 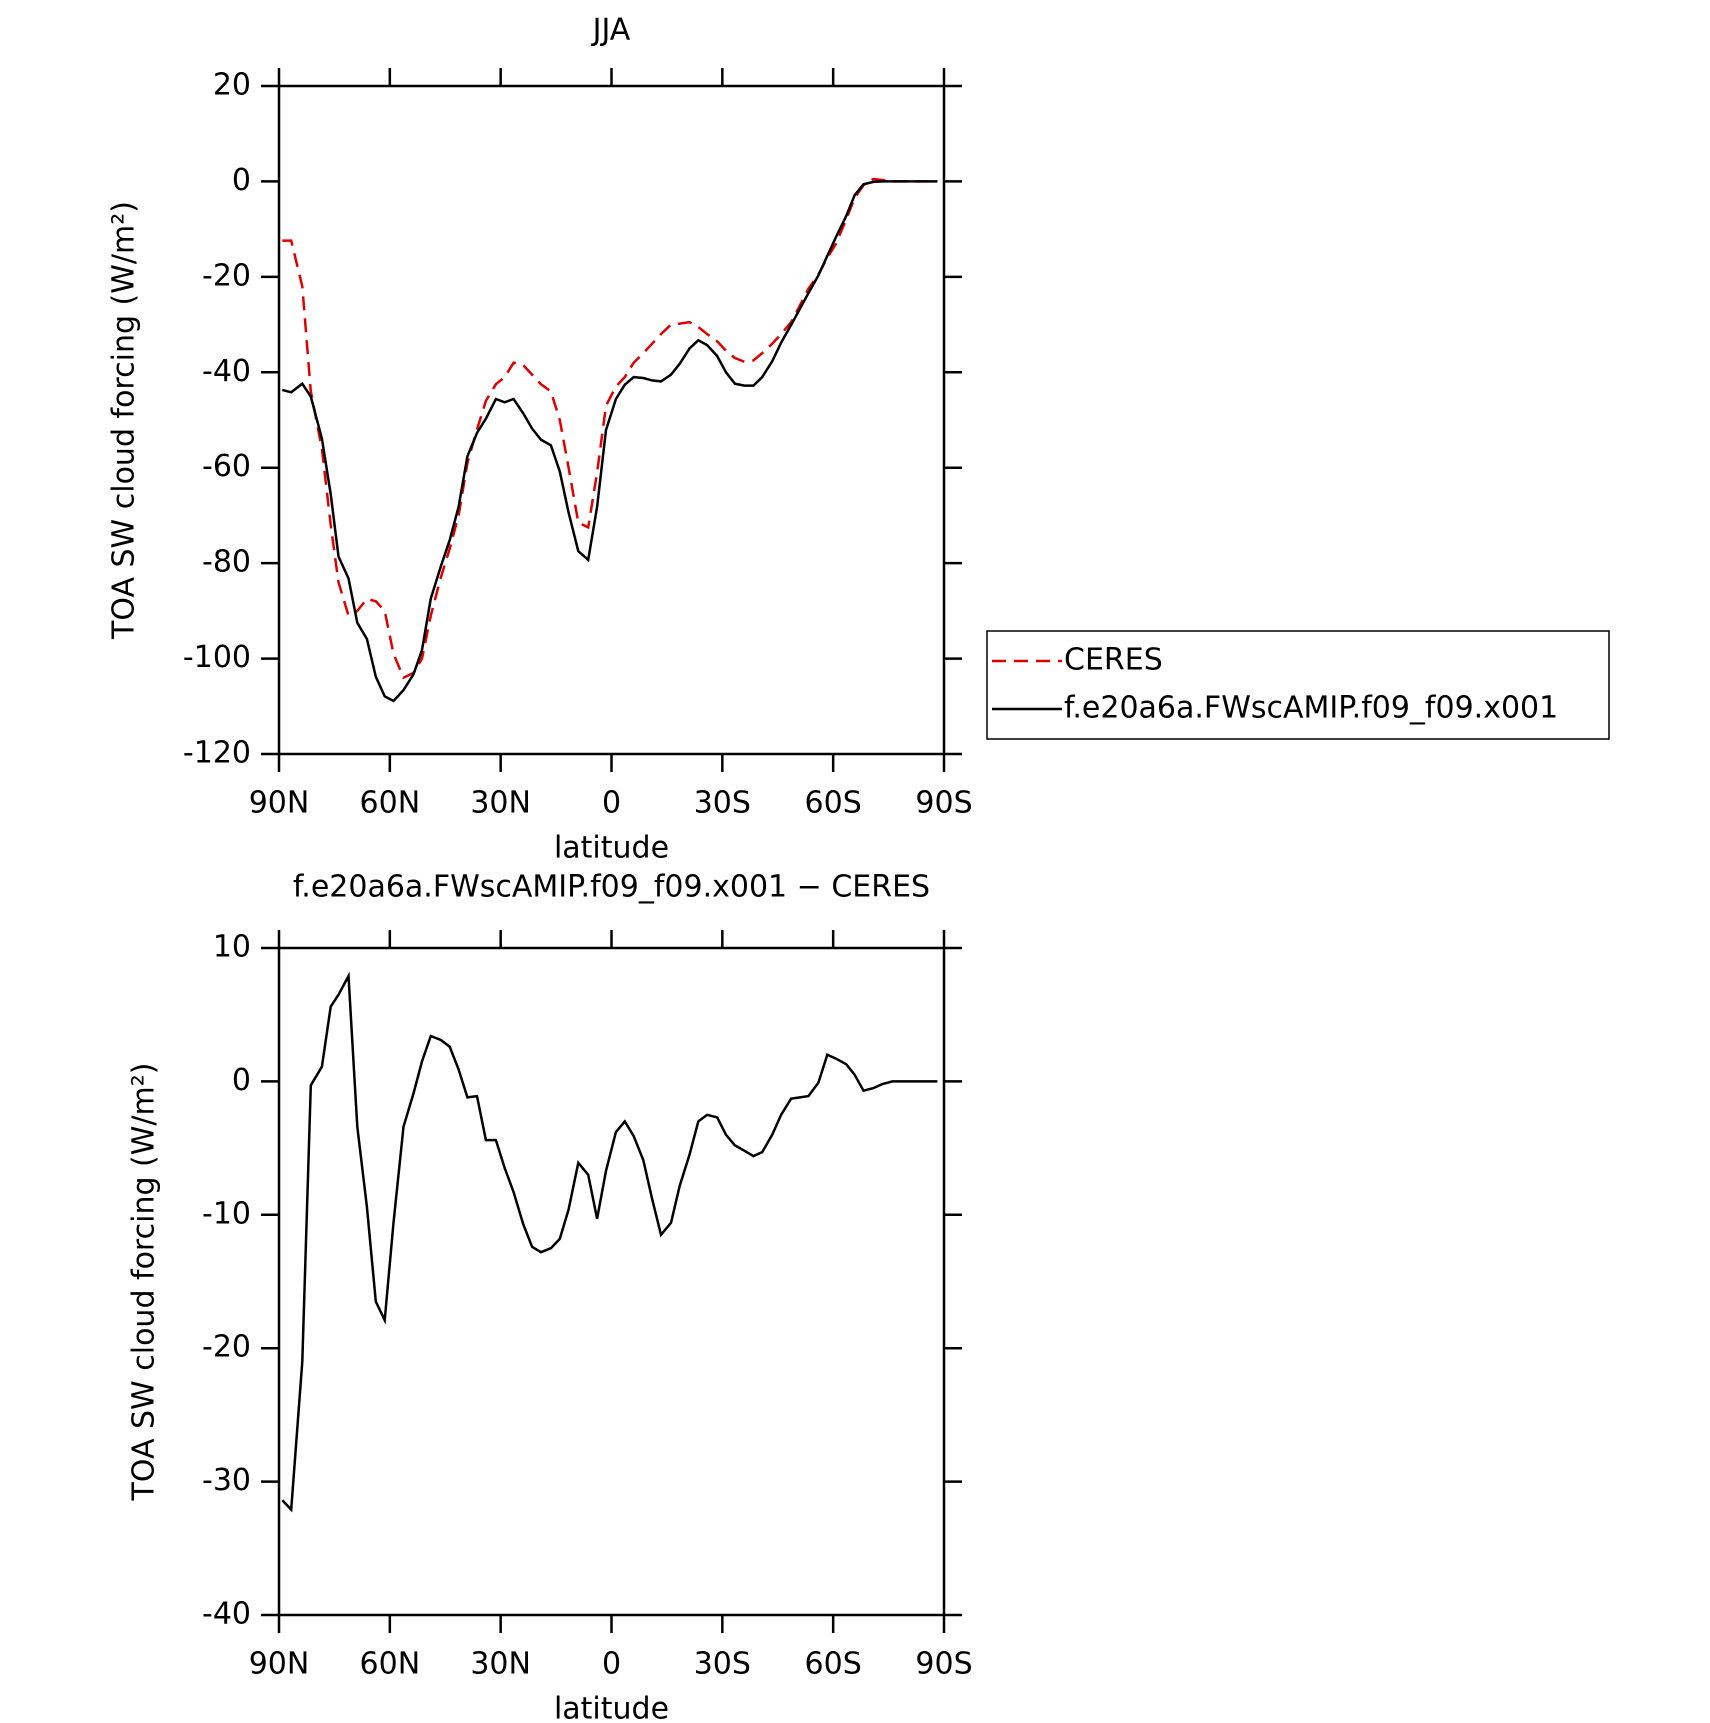 I want to click on y-tick-label: -80, so click(x=226, y=562).